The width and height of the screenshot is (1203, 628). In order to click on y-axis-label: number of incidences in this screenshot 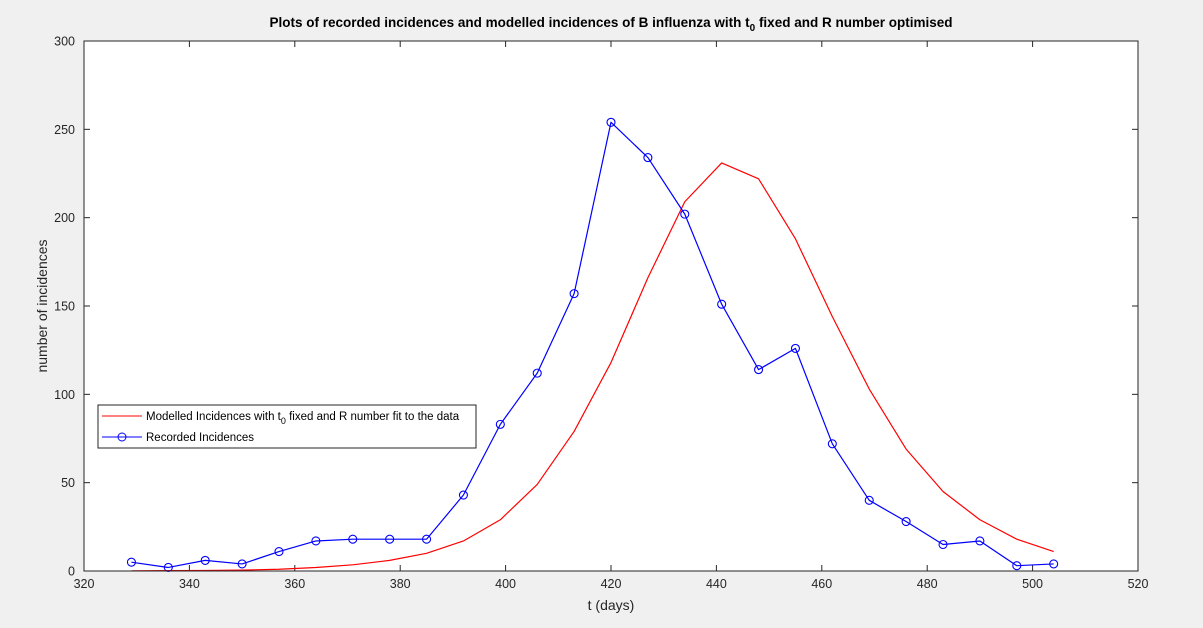, I will do `click(42, 305)`.